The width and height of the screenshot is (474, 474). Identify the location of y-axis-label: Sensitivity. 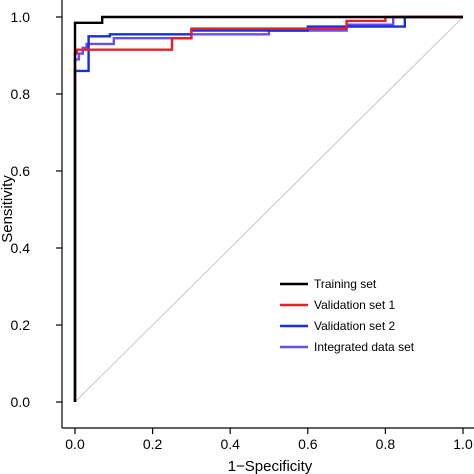
(8, 209).